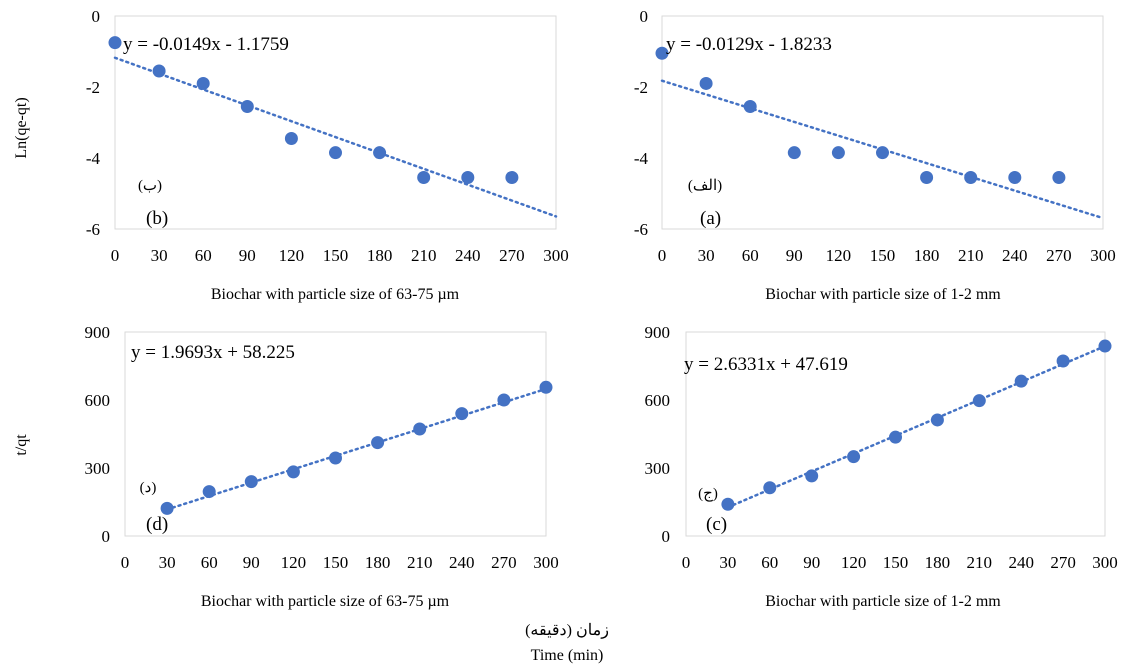 This screenshot has width=1134, height=665. What do you see at coordinates (658, 400) in the screenshot?
I see `y-tick-label: 600` at bounding box center [658, 400].